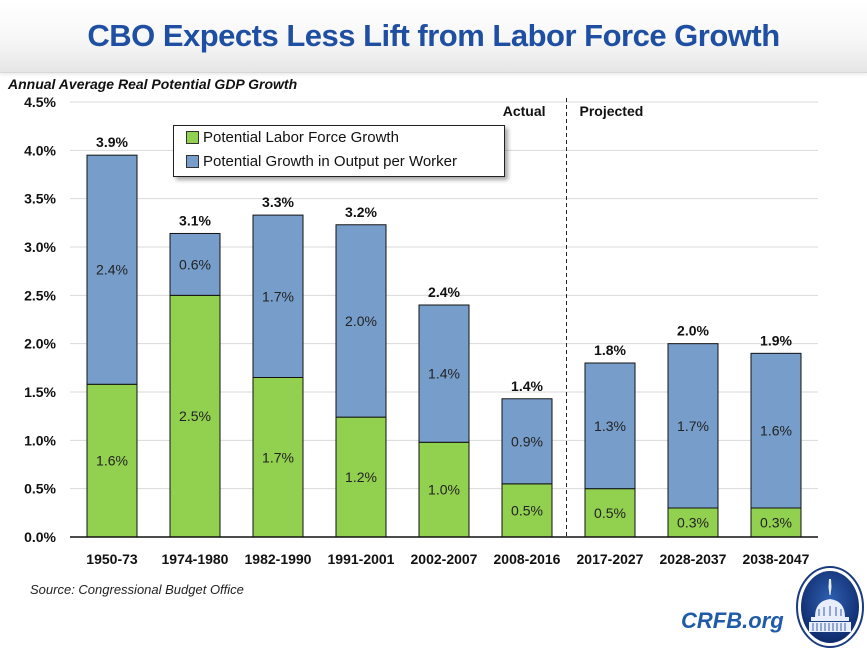  What do you see at coordinates (192, 137) in the screenshot?
I see `legend-swatch-labor` at bounding box center [192, 137].